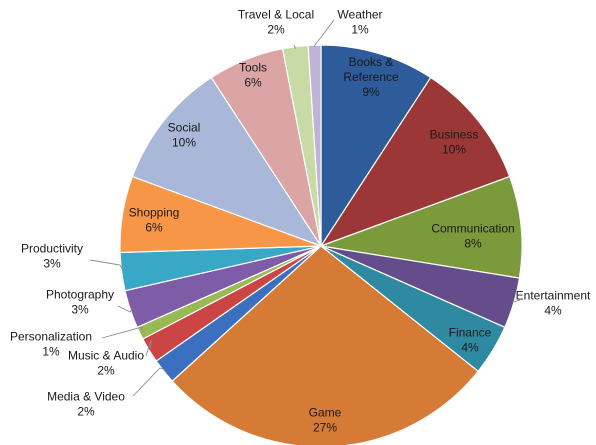  I want to click on slice-label-entertainment: Entertainment 4%, so click(553, 303).